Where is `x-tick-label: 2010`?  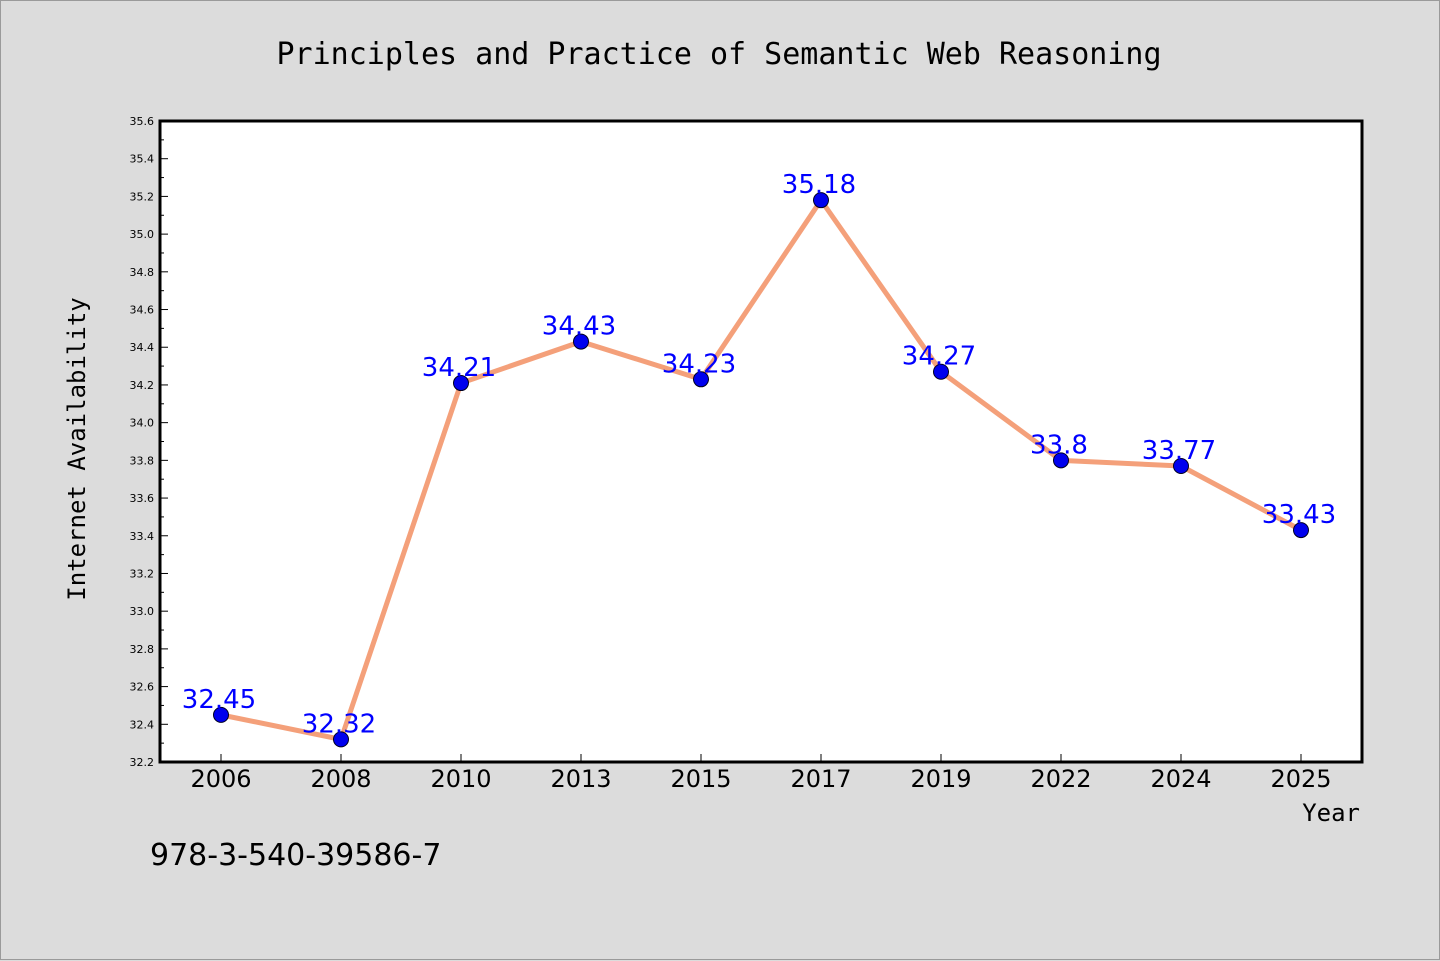 x-tick-label: 2010 is located at coordinates (460, 779).